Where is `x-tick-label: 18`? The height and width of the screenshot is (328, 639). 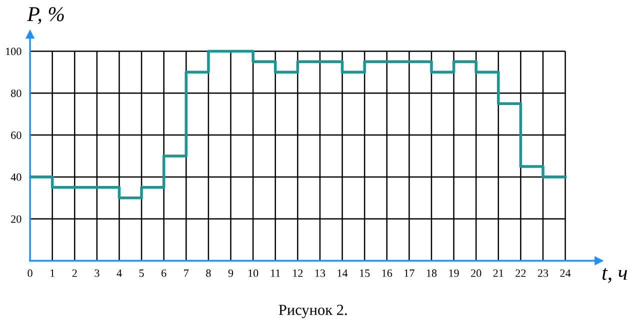 x-tick-label: 18 is located at coordinates (431, 273).